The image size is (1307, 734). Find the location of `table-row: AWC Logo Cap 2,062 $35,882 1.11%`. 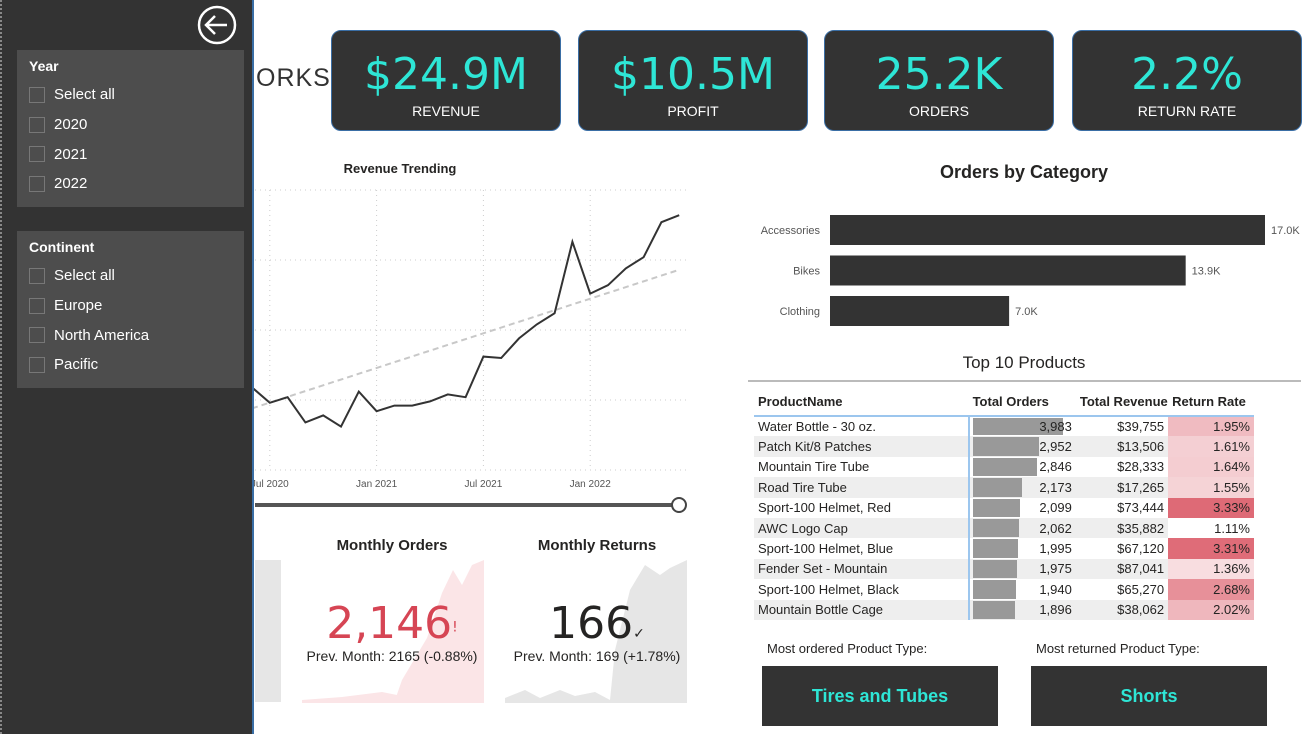

table-row: AWC Logo Cap 2,062 $35,882 1.11% is located at coordinates (1004, 528).